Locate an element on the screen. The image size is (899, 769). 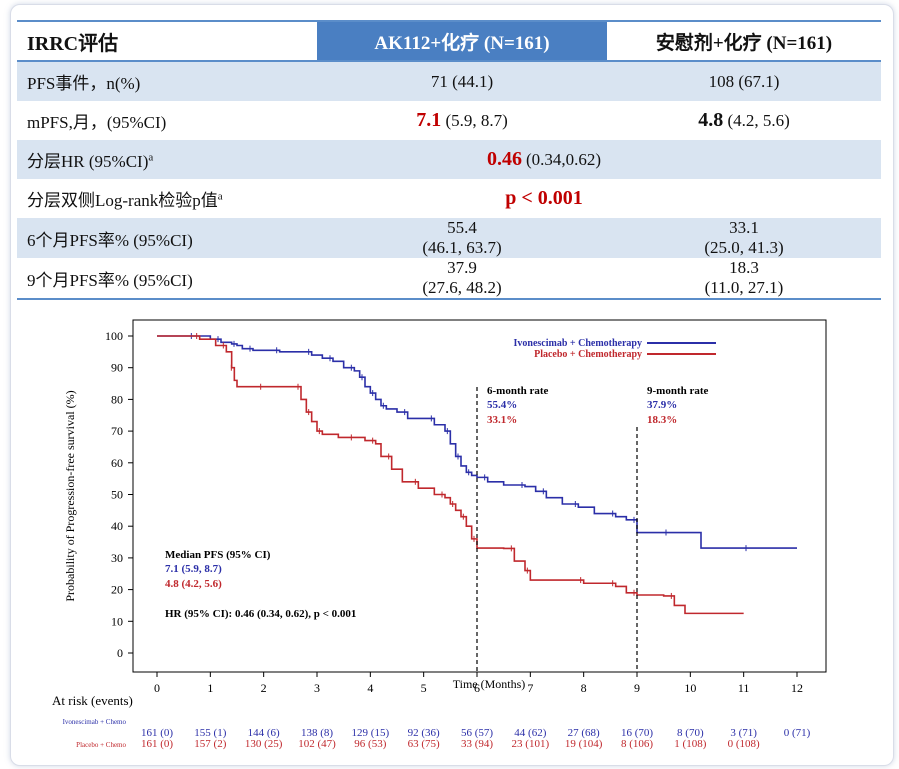
x-tick-label: 4 is located at coordinates (370, 688).